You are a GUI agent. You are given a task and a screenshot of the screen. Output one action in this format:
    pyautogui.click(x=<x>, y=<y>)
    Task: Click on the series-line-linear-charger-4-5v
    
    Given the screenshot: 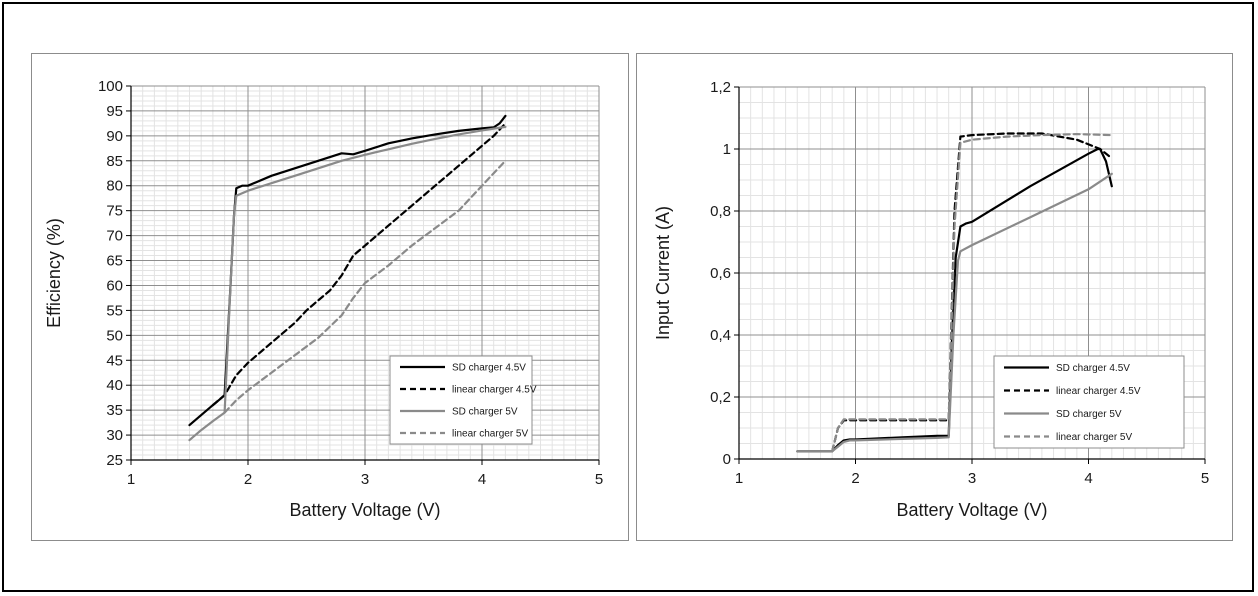 What is the action you would take?
    pyautogui.click(x=359, y=264)
    